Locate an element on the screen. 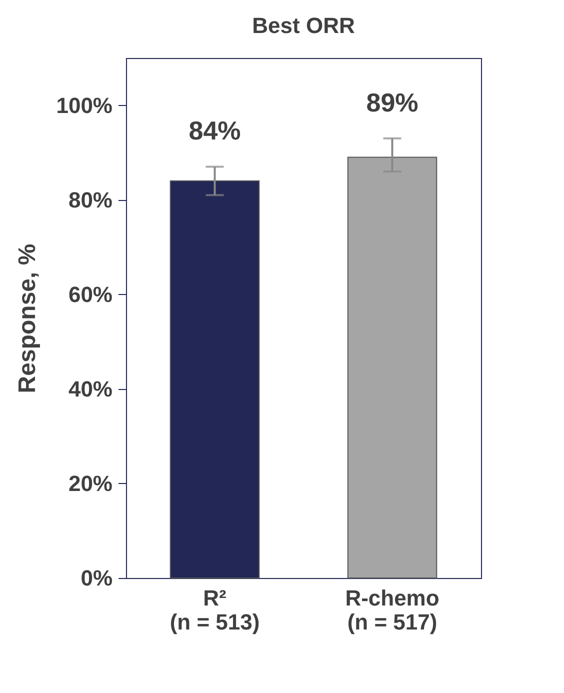 This screenshot has width=564, height=693. y-tick-label: 20% is located at coordinates (90, 483).